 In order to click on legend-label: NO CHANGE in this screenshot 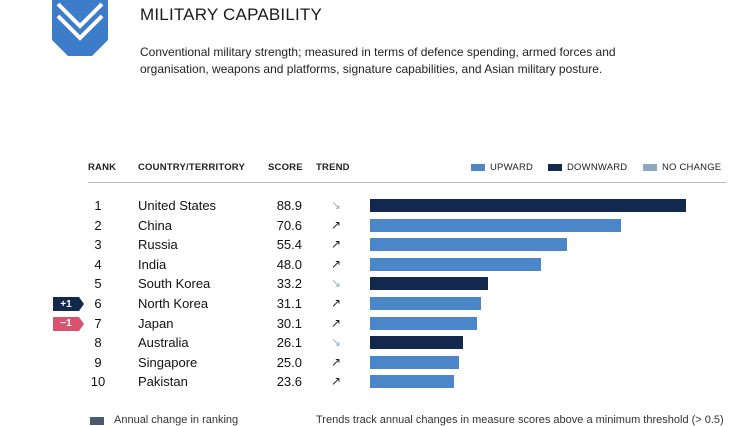, I will do `click(692, 167)`.